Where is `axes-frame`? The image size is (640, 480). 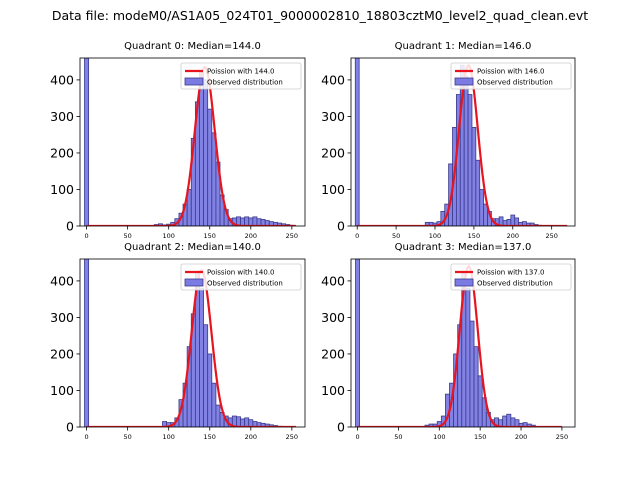
axes-frame is located at coordinates (463, 343).